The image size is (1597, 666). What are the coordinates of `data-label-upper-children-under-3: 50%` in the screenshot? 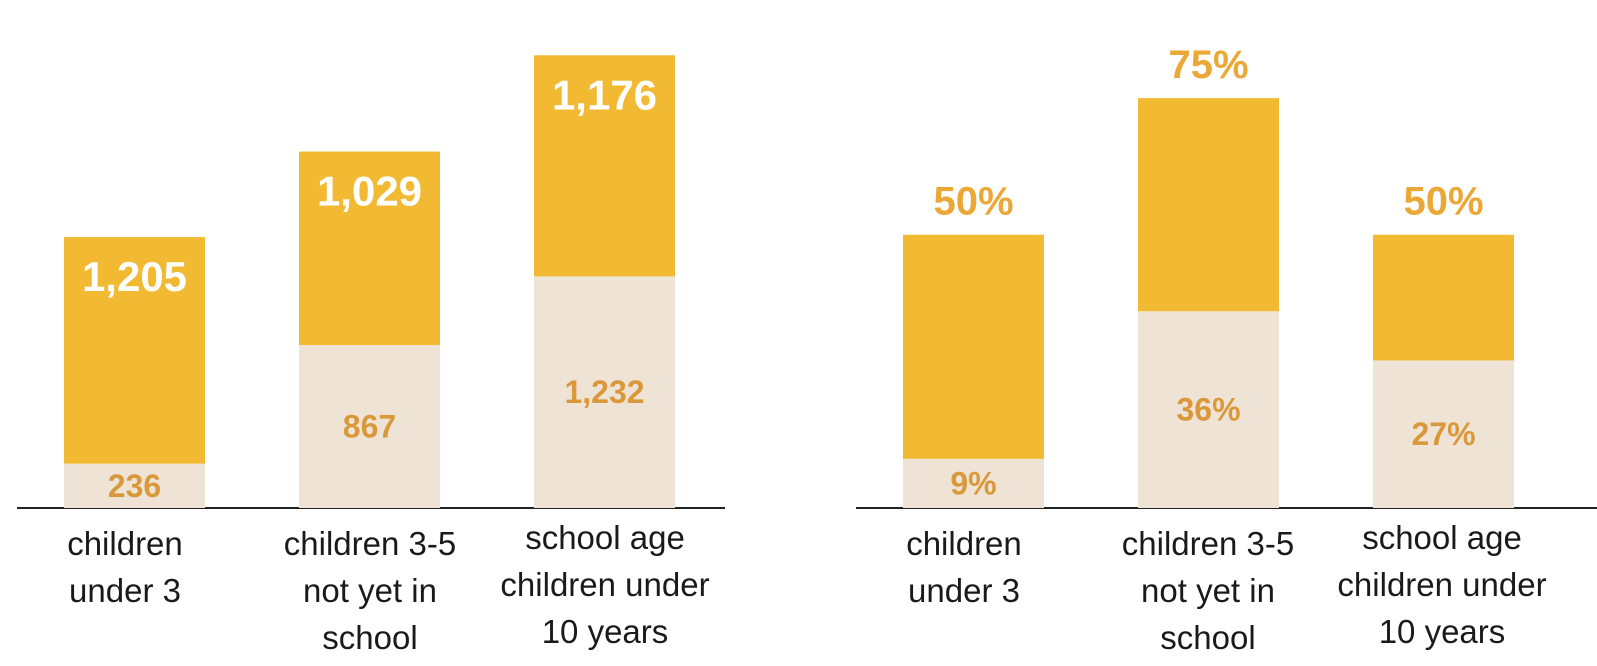 It's located at (973, 202).